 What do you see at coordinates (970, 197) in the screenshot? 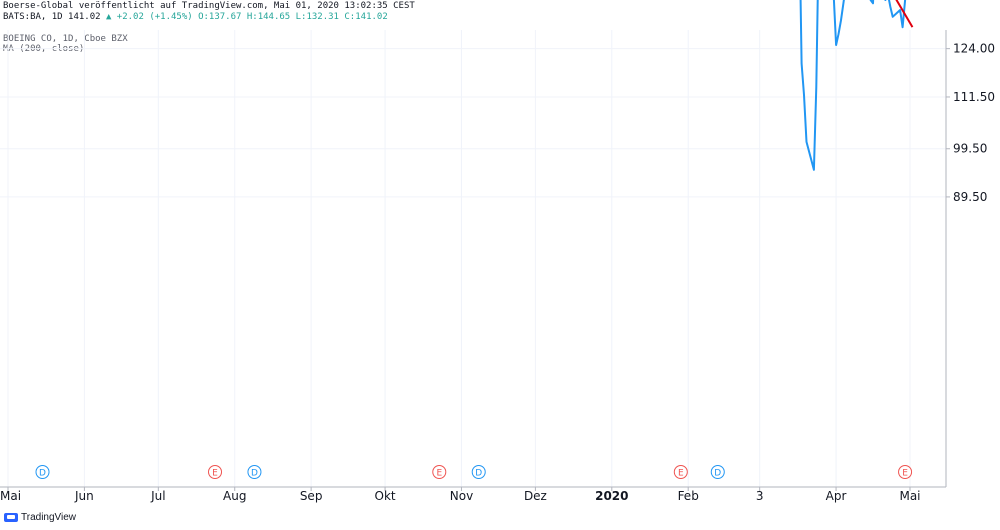
I see `y-tick-label: 89.50` at bounding box center [970, 197].